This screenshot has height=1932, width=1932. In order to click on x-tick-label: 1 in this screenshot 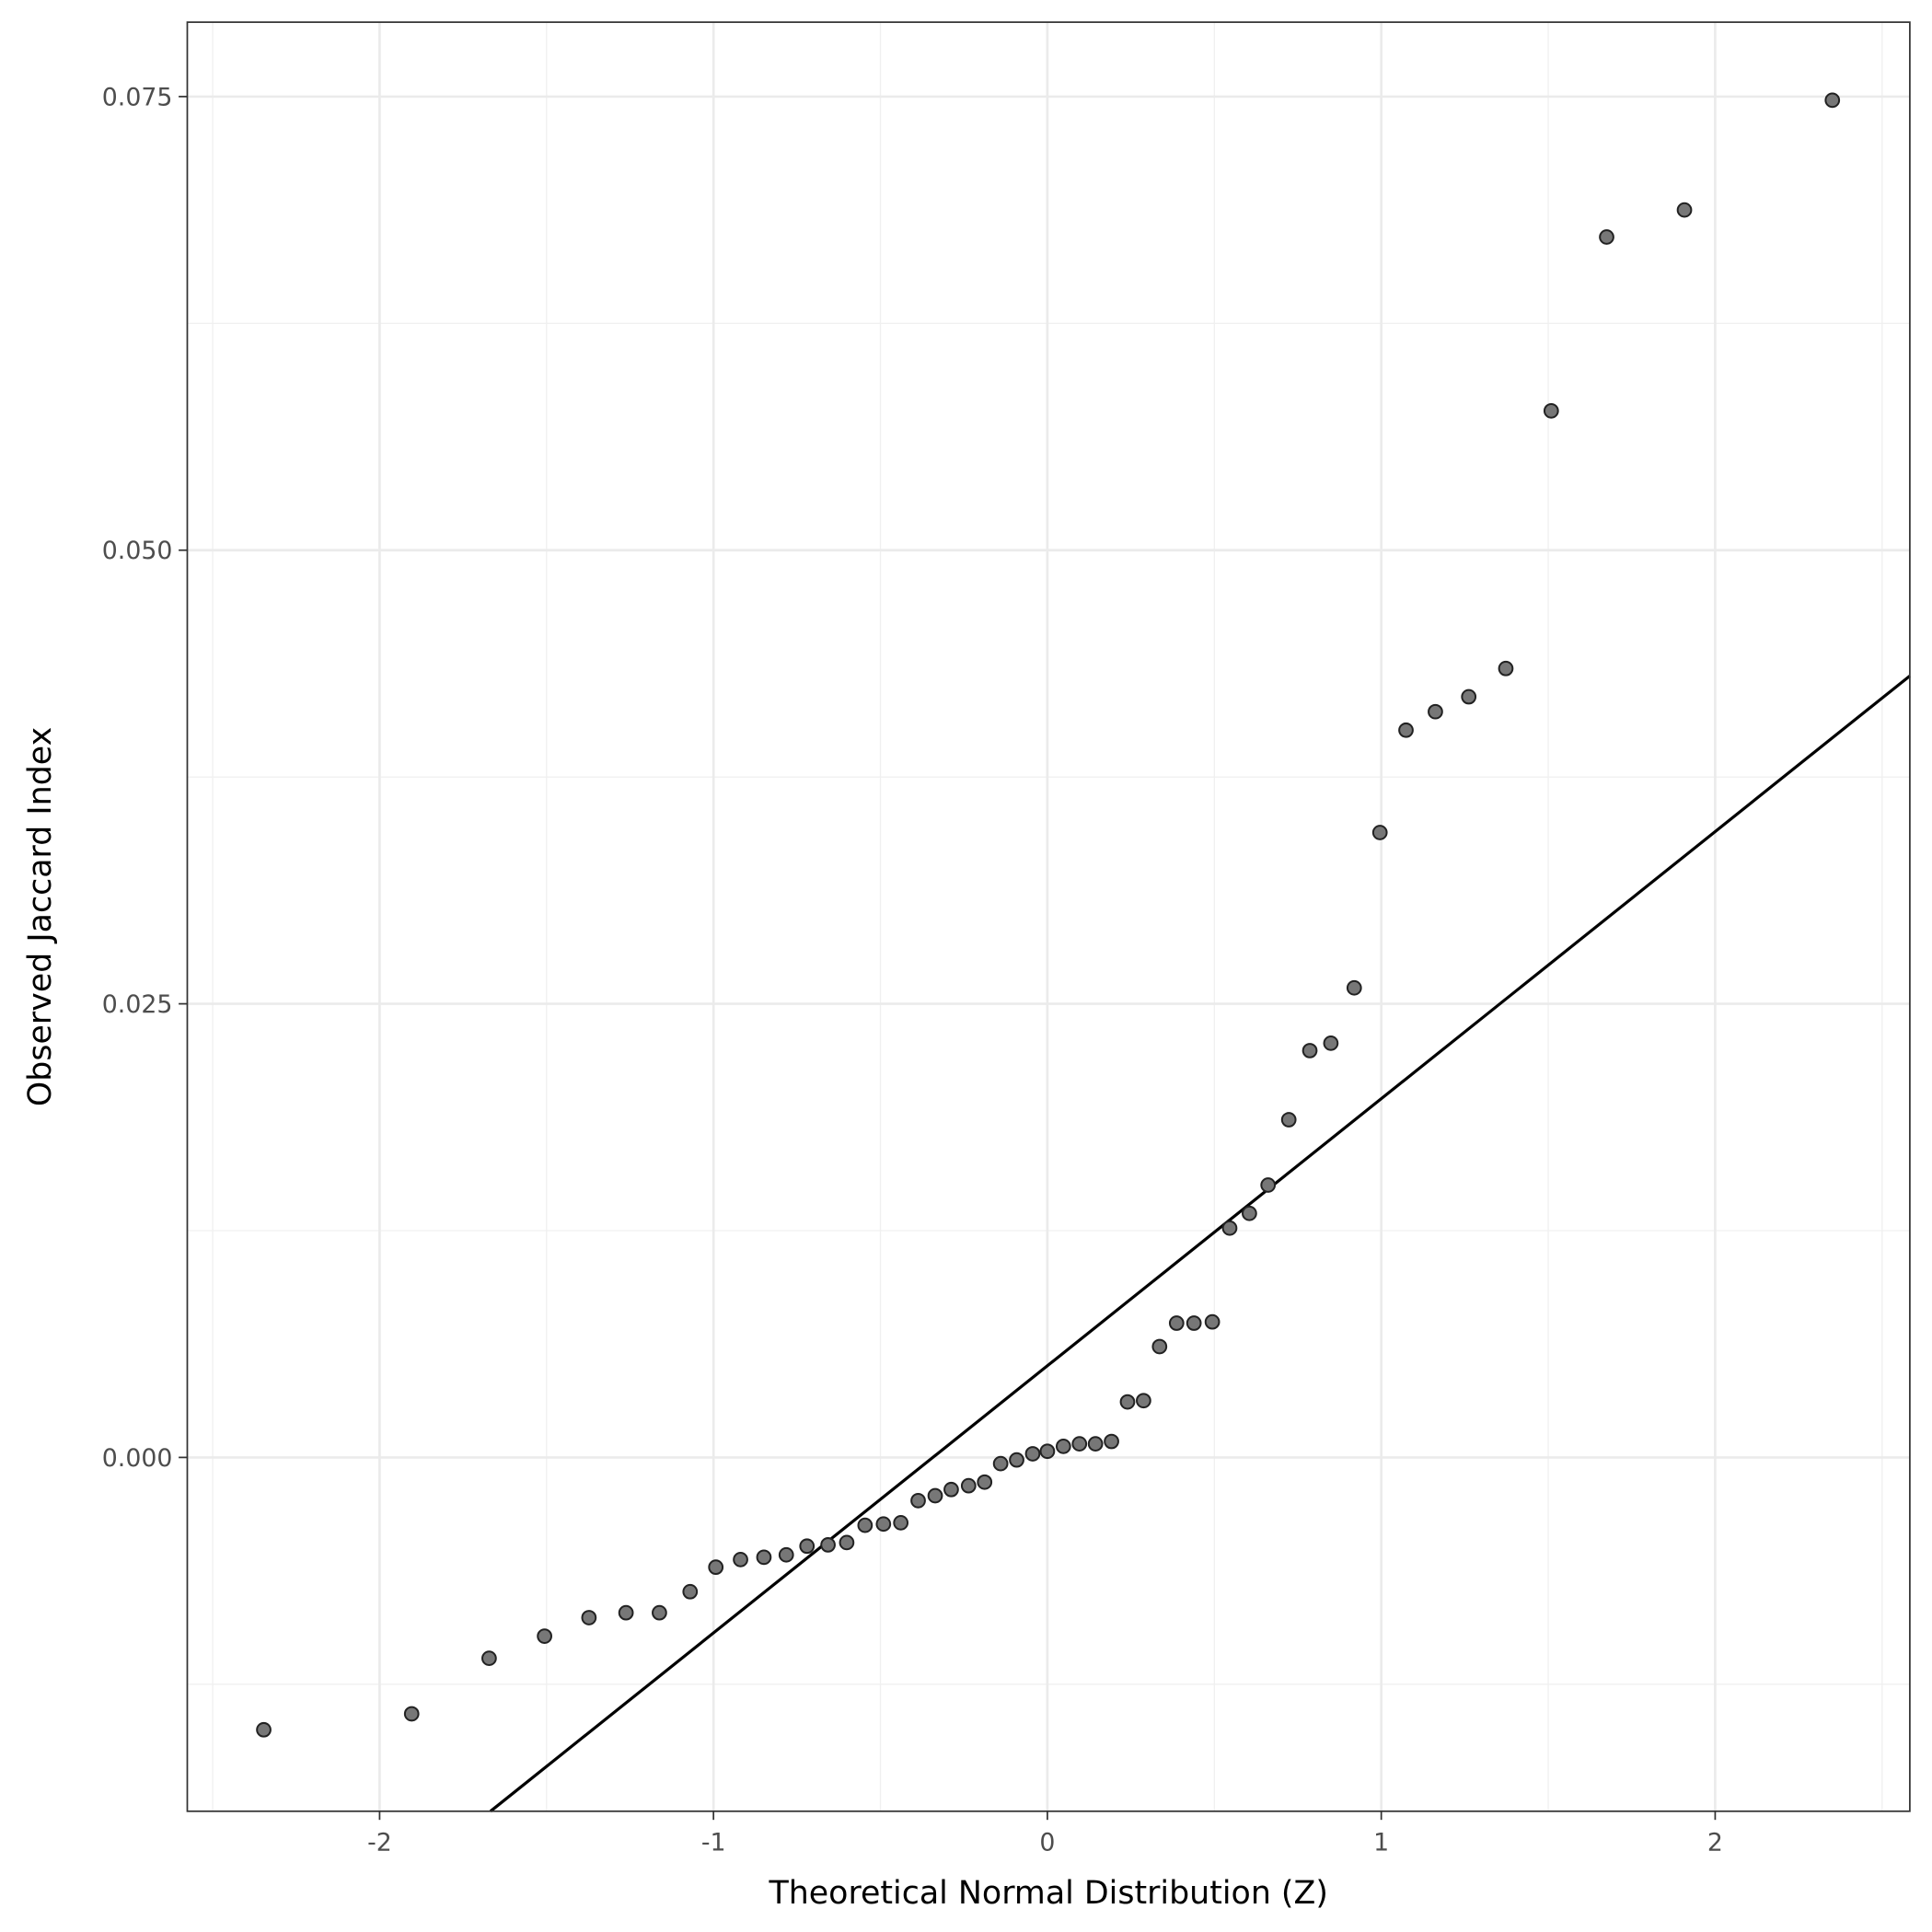, I will do `click(1381, 1843)`.